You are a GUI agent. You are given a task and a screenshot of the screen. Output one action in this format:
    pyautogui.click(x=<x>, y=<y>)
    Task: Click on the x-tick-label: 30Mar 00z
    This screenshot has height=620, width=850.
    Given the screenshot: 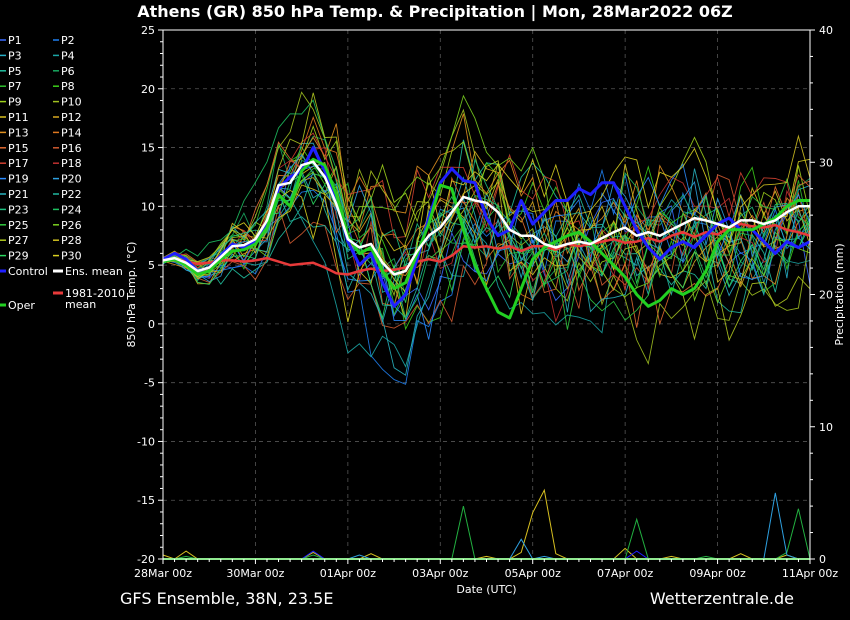 What is the action you would take?
    pyautogui.click(x=255, y=573)
    